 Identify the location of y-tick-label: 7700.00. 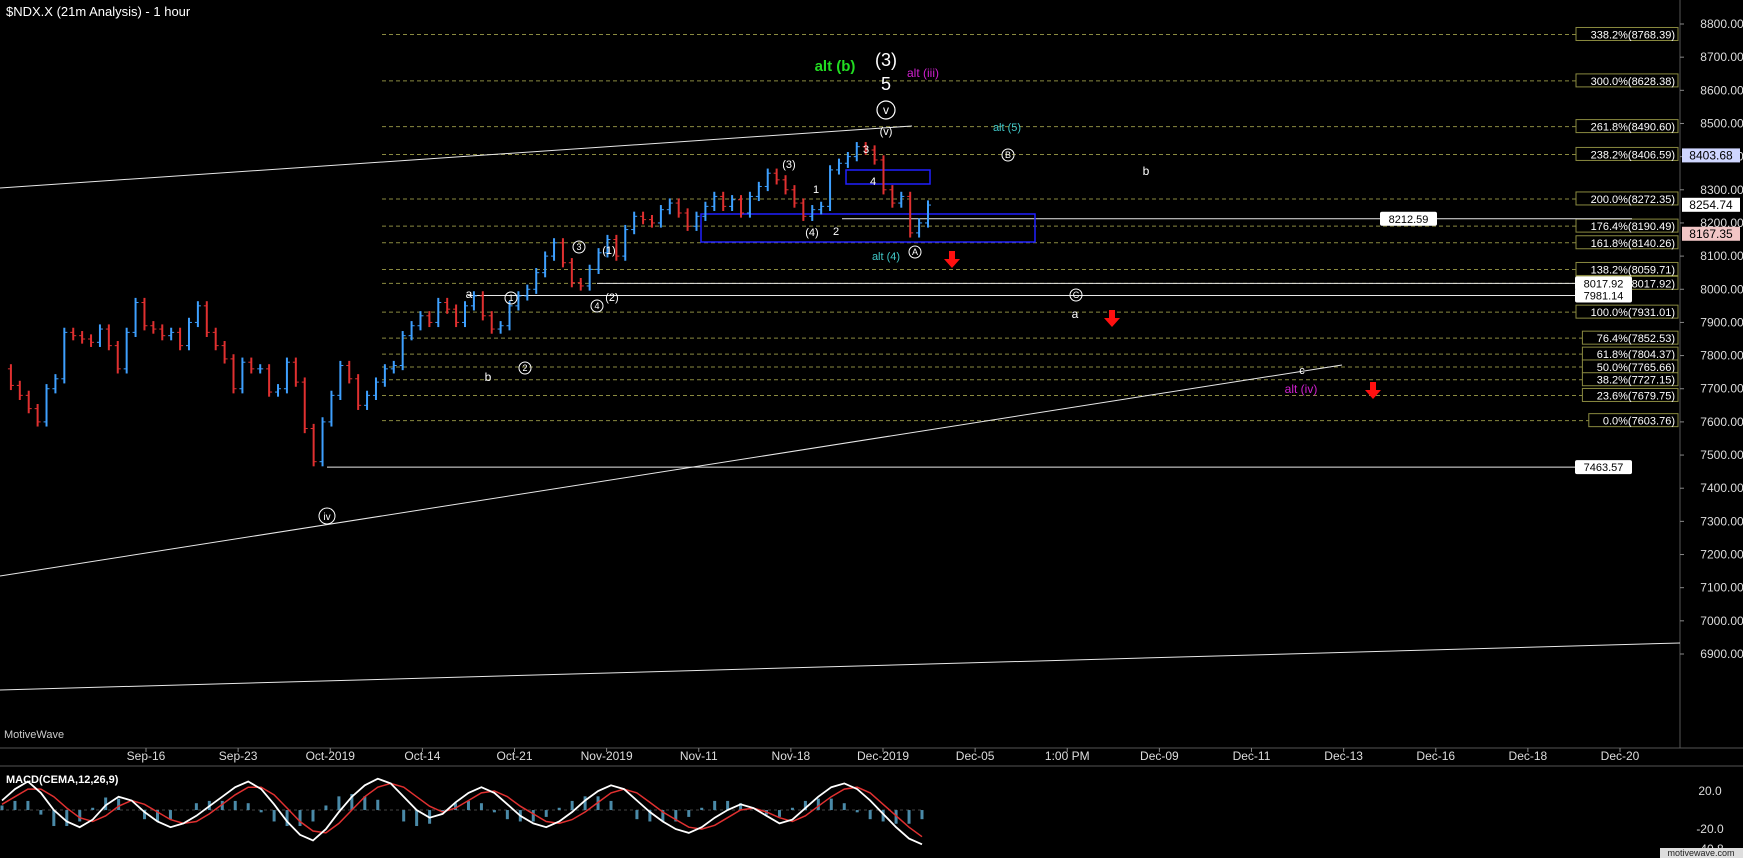
(1721, 389).